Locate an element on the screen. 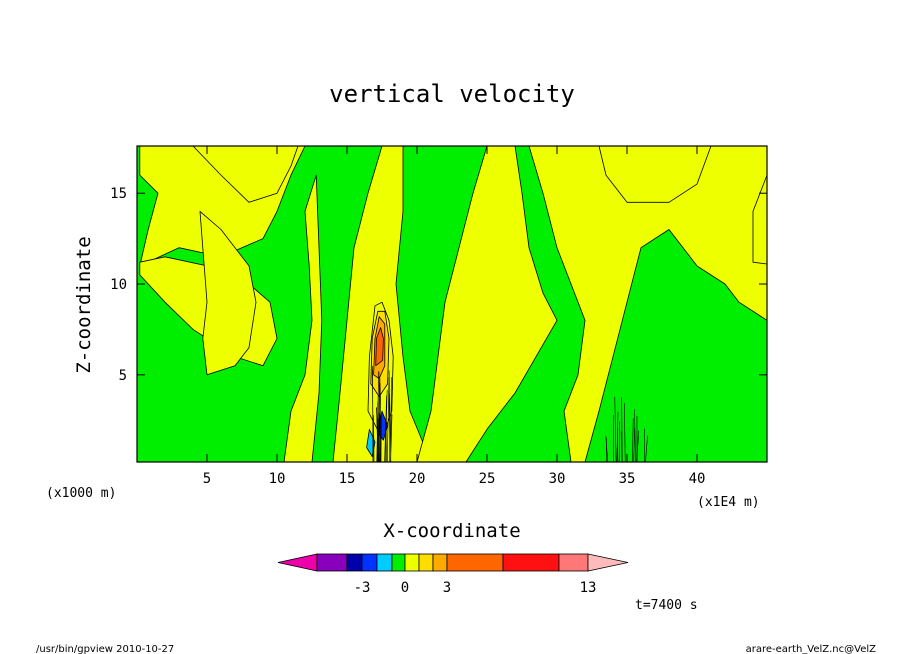  x-tick-label: 30 is located at coordinates (557, 479).